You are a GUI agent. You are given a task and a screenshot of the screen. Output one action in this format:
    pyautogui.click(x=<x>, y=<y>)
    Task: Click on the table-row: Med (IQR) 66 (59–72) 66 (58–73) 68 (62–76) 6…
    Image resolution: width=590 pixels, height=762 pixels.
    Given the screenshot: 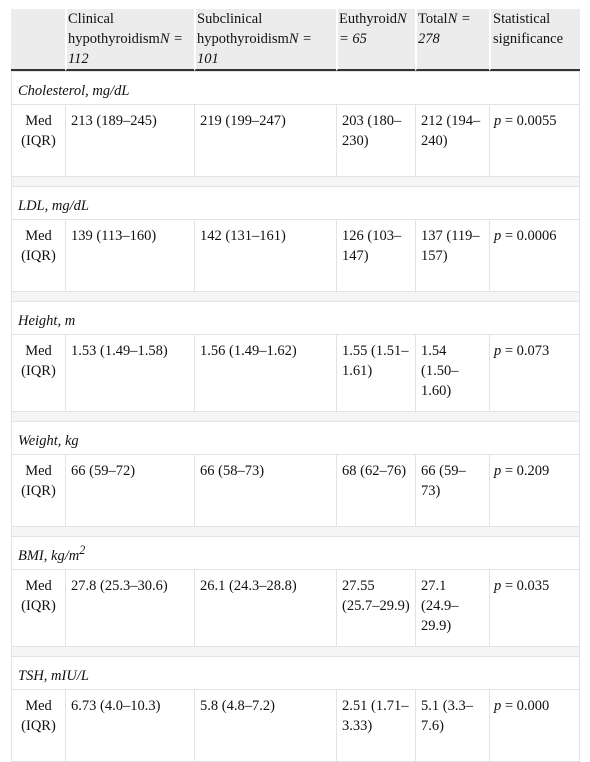 What is the action you would take?
    pyautogui.click(x=295, y=491)
    